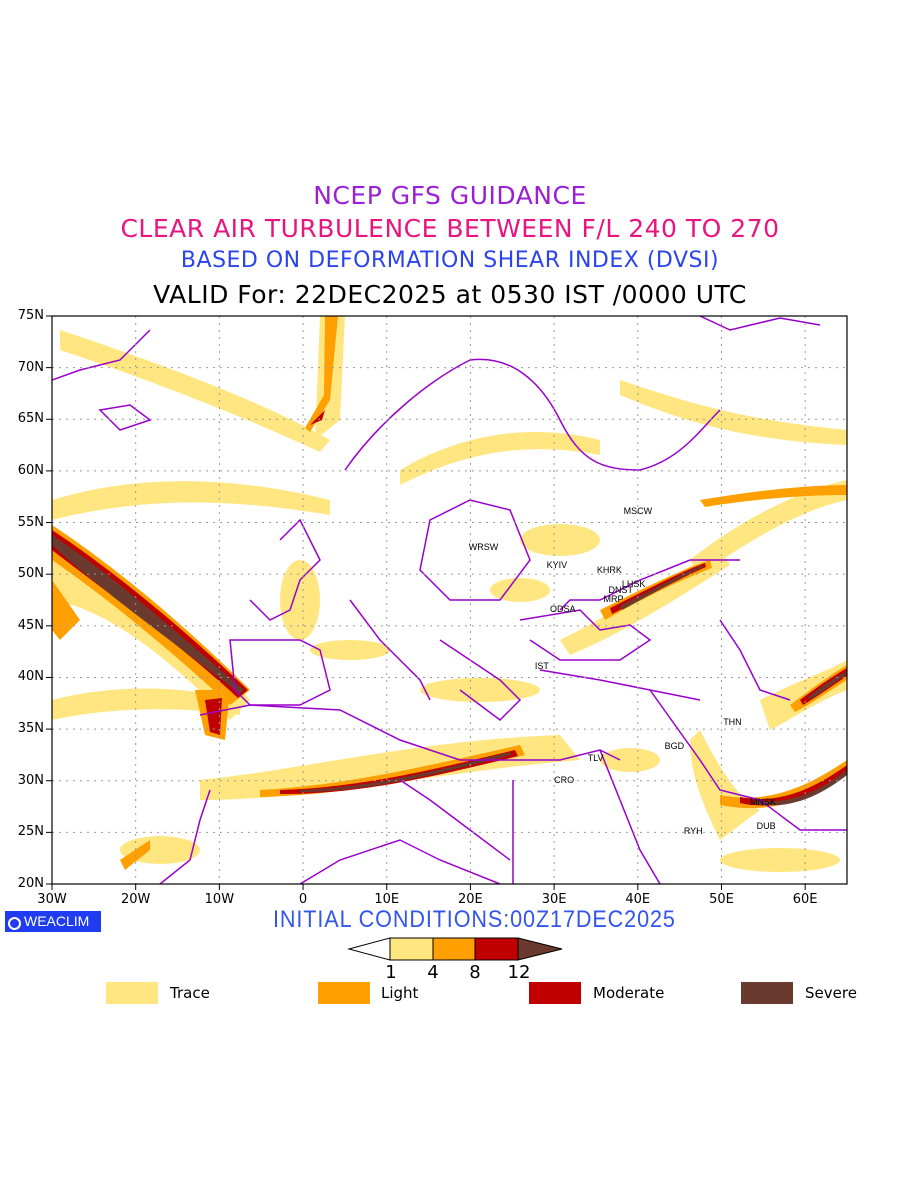  What do you see at coordinates (14, 923) in the screenshot?
I see `copyright-icon` at bounding box center [14, 923].